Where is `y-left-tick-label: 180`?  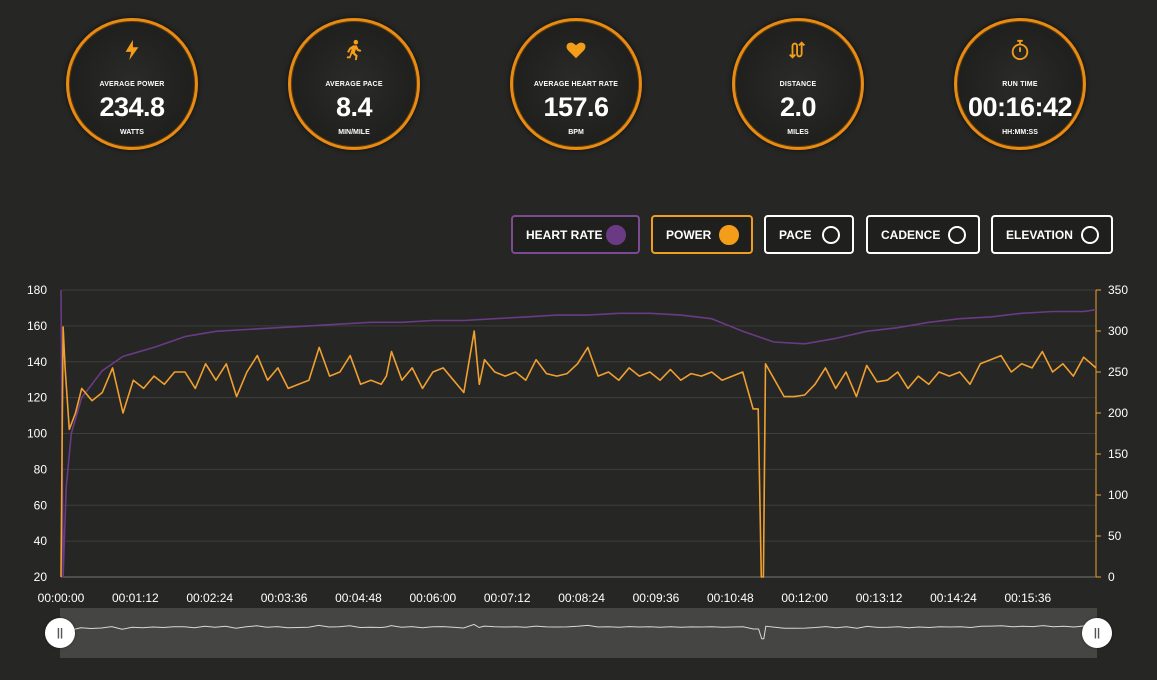 y-left-tick-label: 180 is located at coordinates (37, 290).